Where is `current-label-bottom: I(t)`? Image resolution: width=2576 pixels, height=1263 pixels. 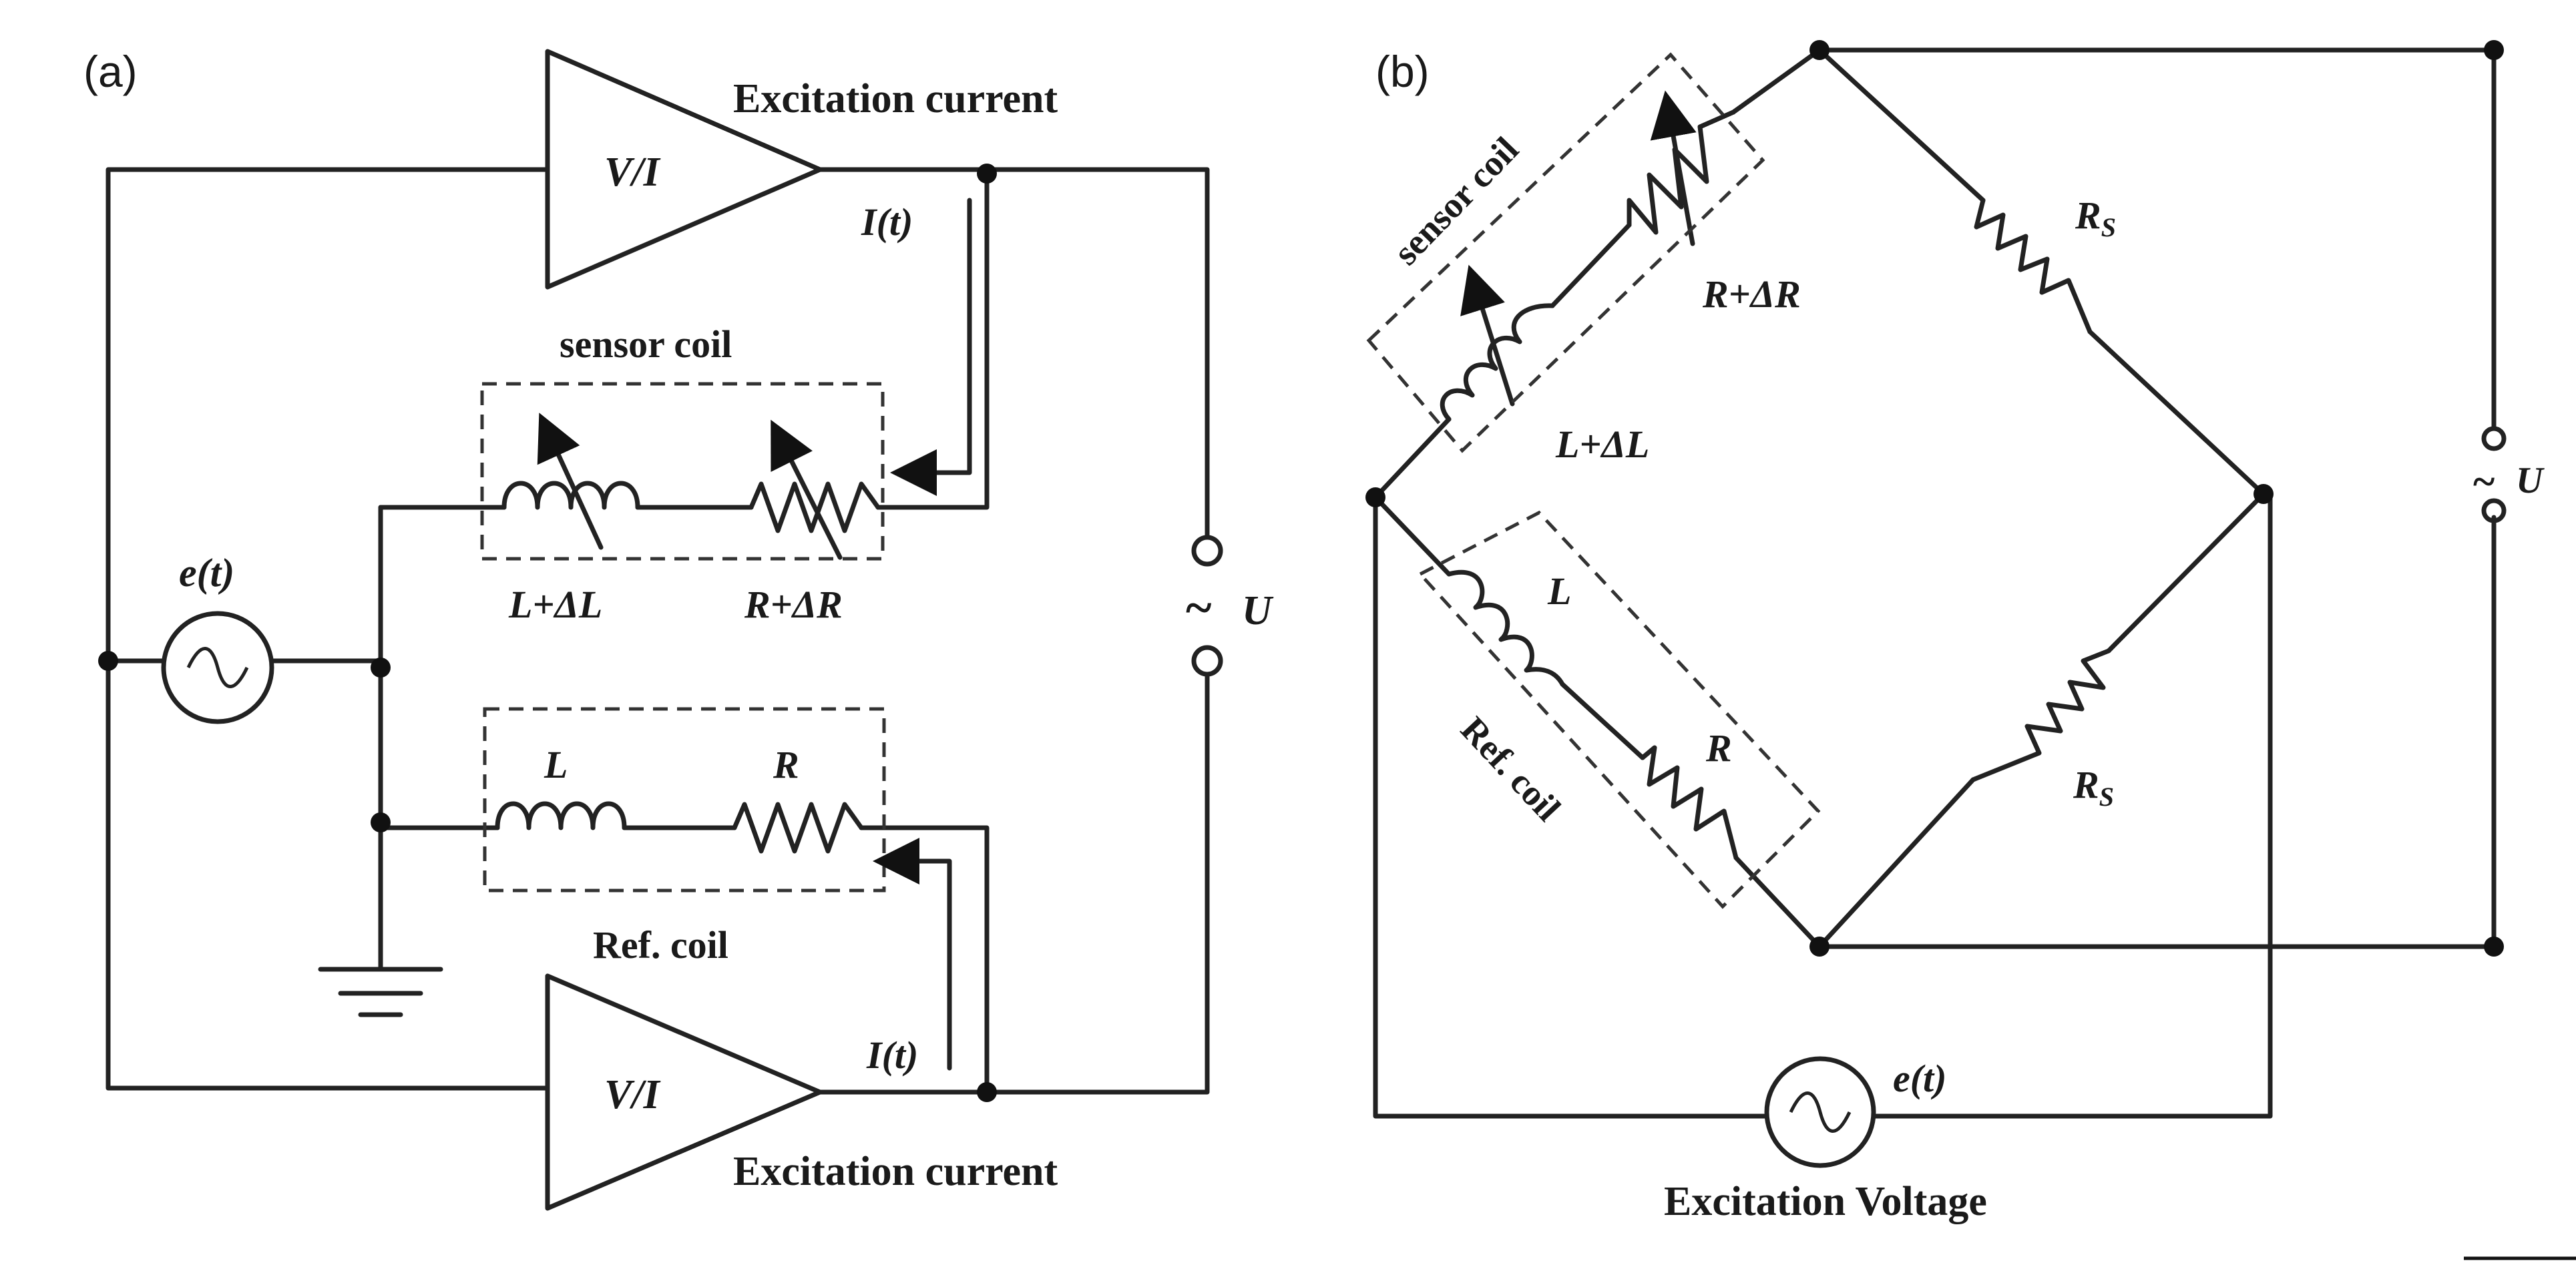 current-label-bottom: I(t) is located at coordinates (892, 1055).